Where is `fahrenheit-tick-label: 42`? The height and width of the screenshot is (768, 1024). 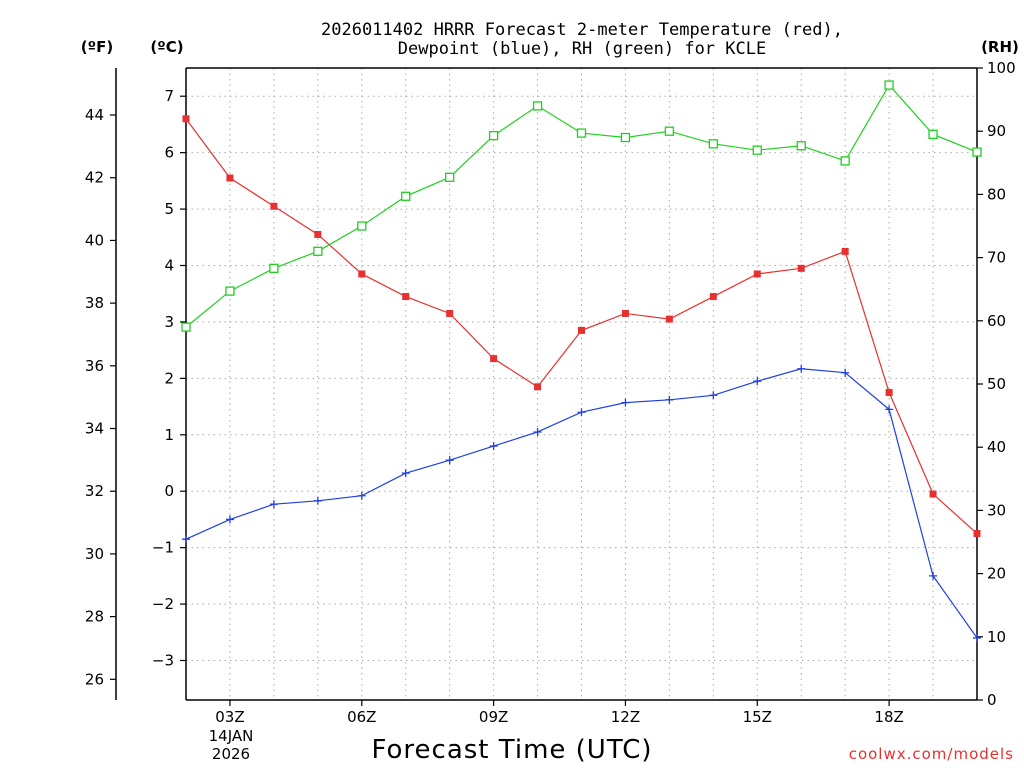
fahrenheit-tick-label: 42 is located at coordinates (94, 178).